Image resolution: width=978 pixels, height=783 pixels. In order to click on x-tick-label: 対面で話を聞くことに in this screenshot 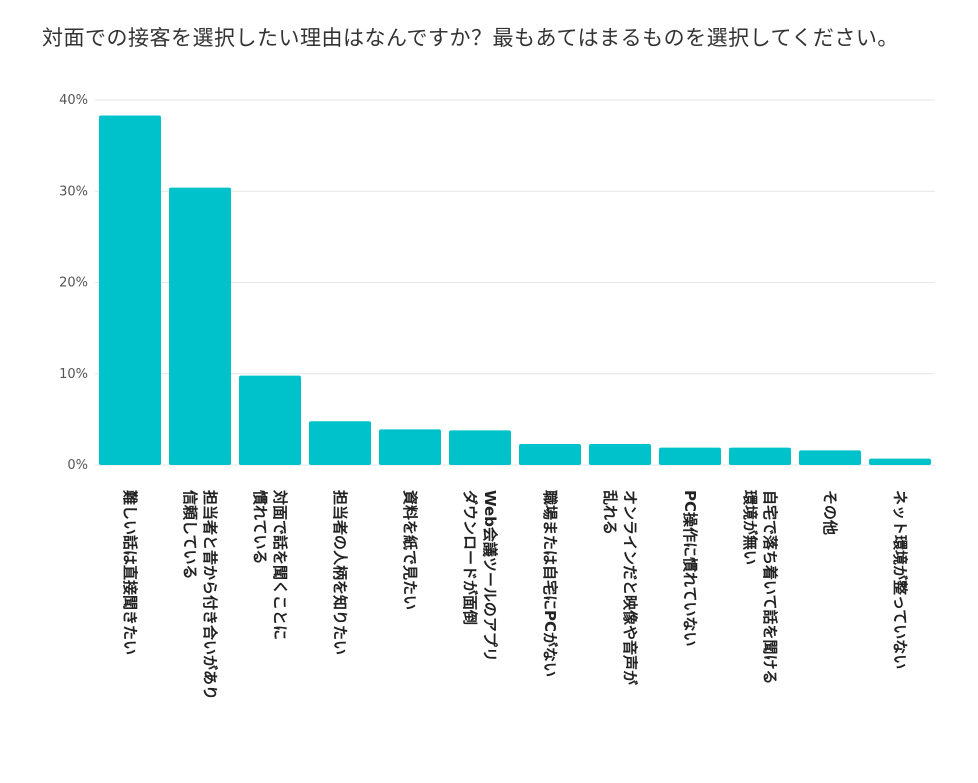, I will do `click(280, 564)`.